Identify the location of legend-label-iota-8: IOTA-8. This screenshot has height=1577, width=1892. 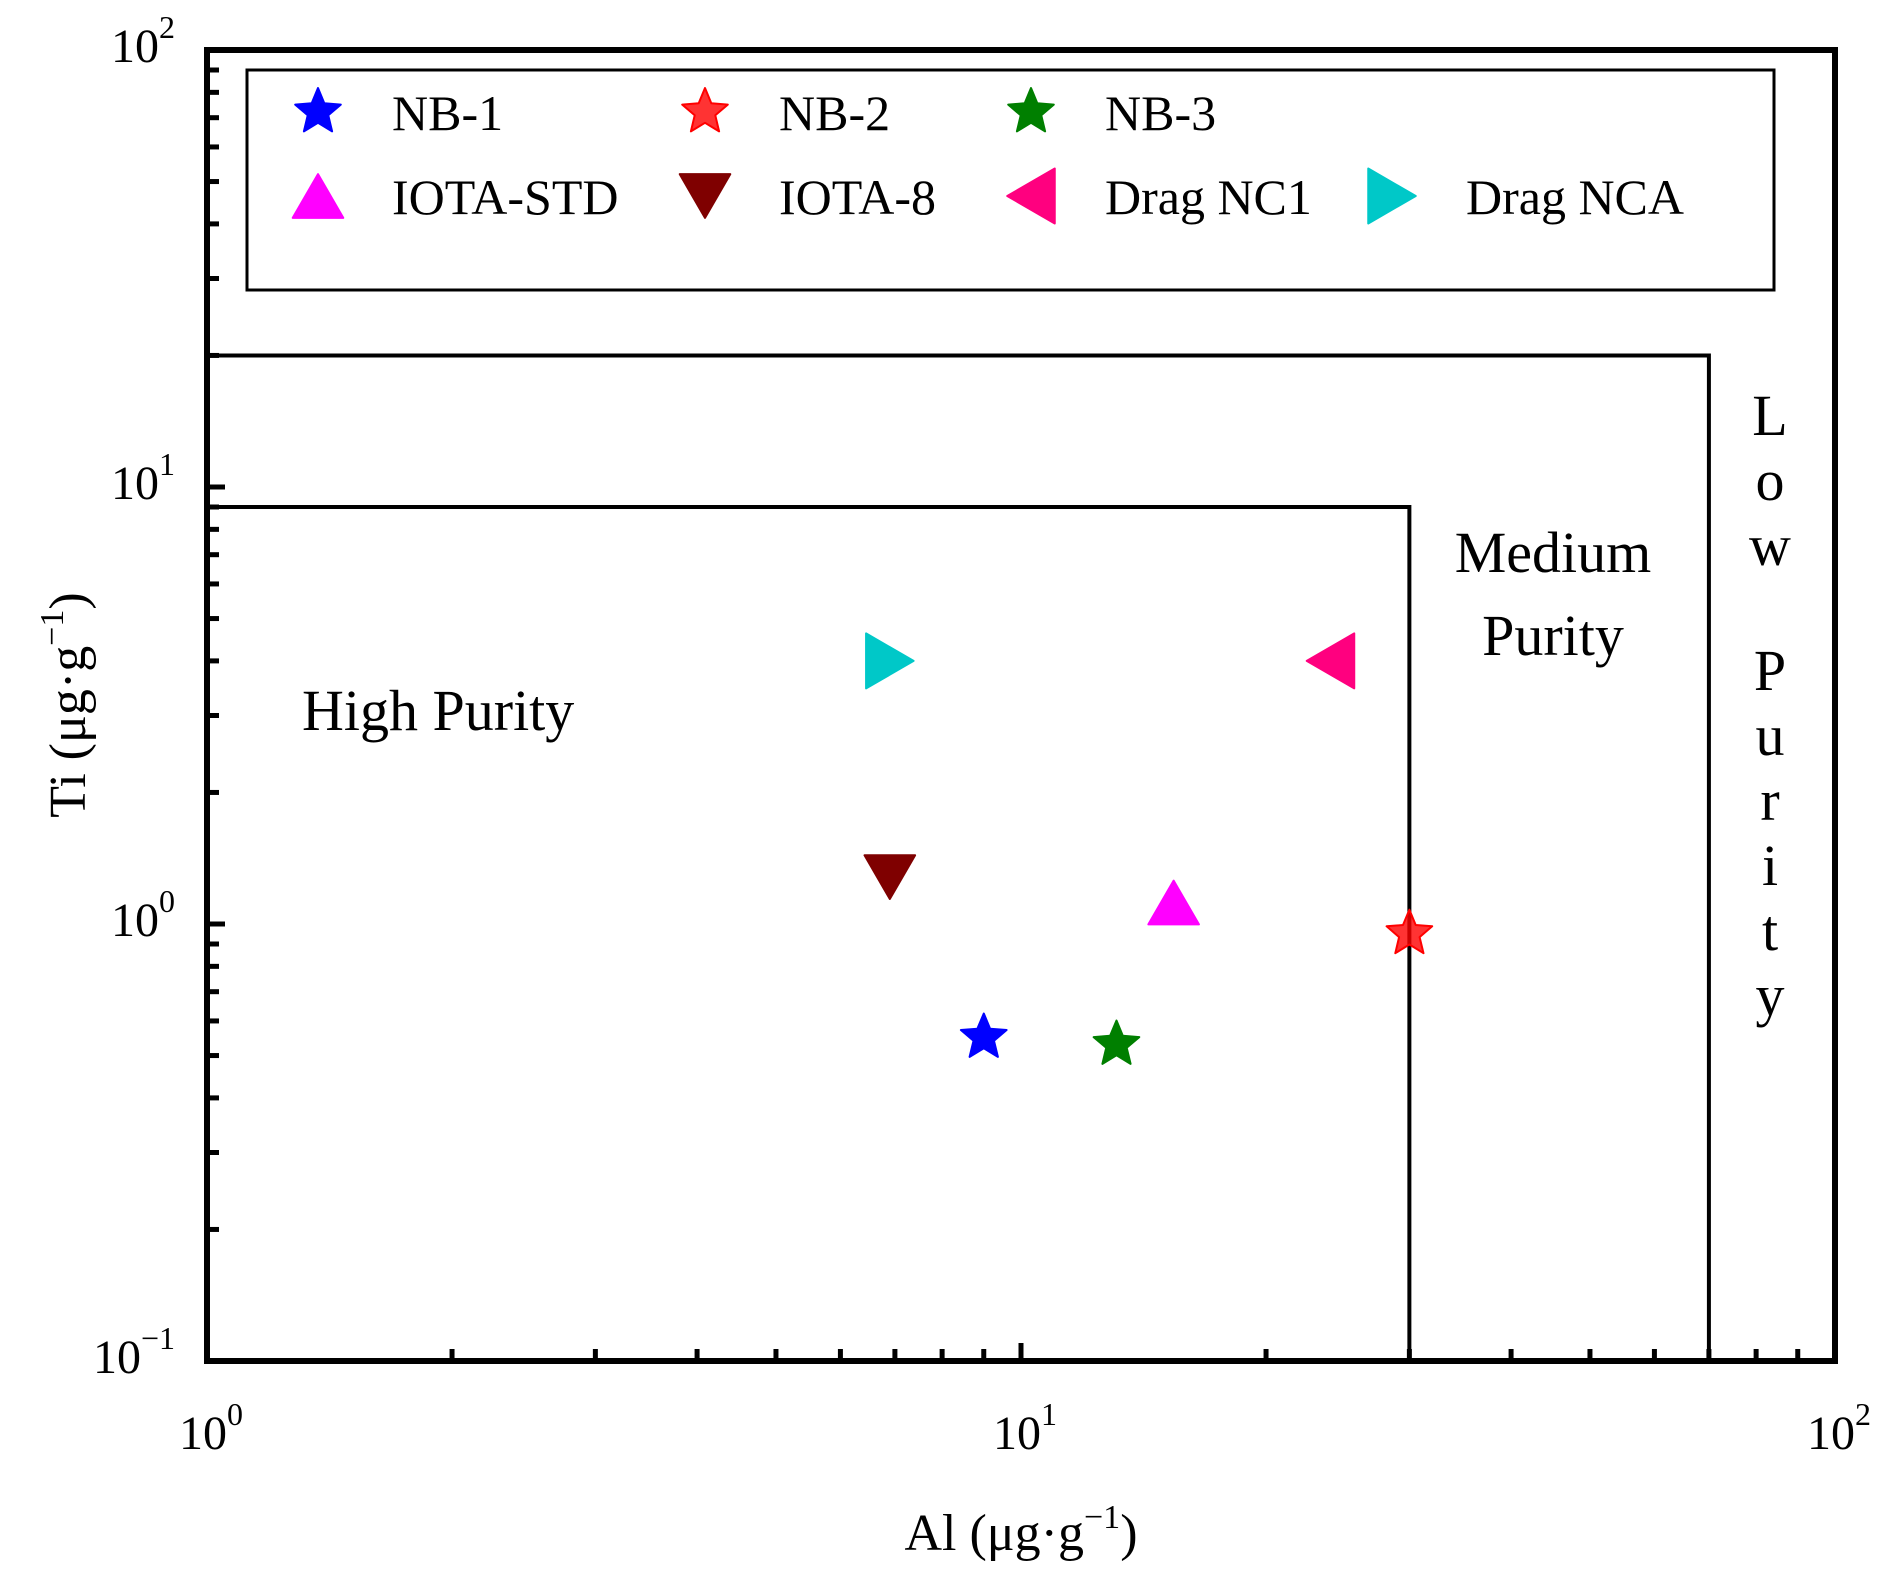
(857, 197).